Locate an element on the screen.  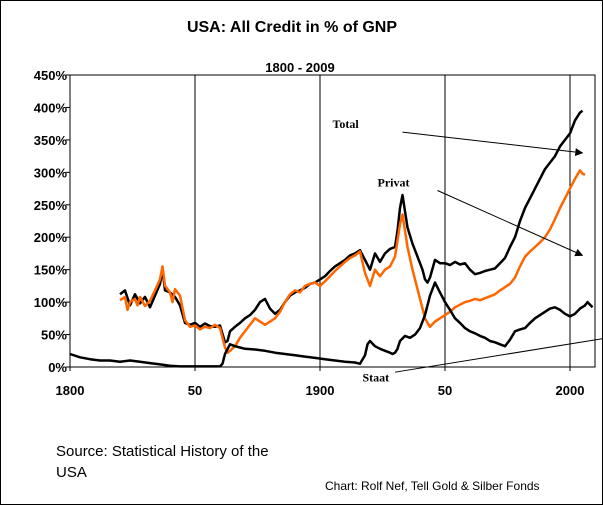
y-tick-label: 50% is located at coordinates (54, 335).